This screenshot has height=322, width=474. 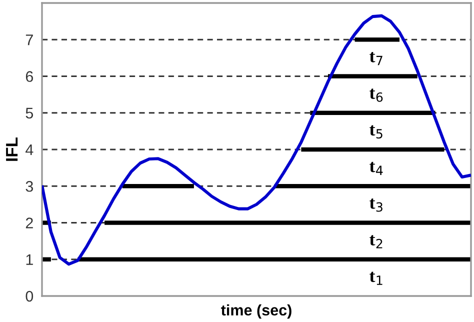 What do you see at coordinates (29, 223) in the screenshot?
I see `y-tick-label: 2` at bounding box center [29, 223].